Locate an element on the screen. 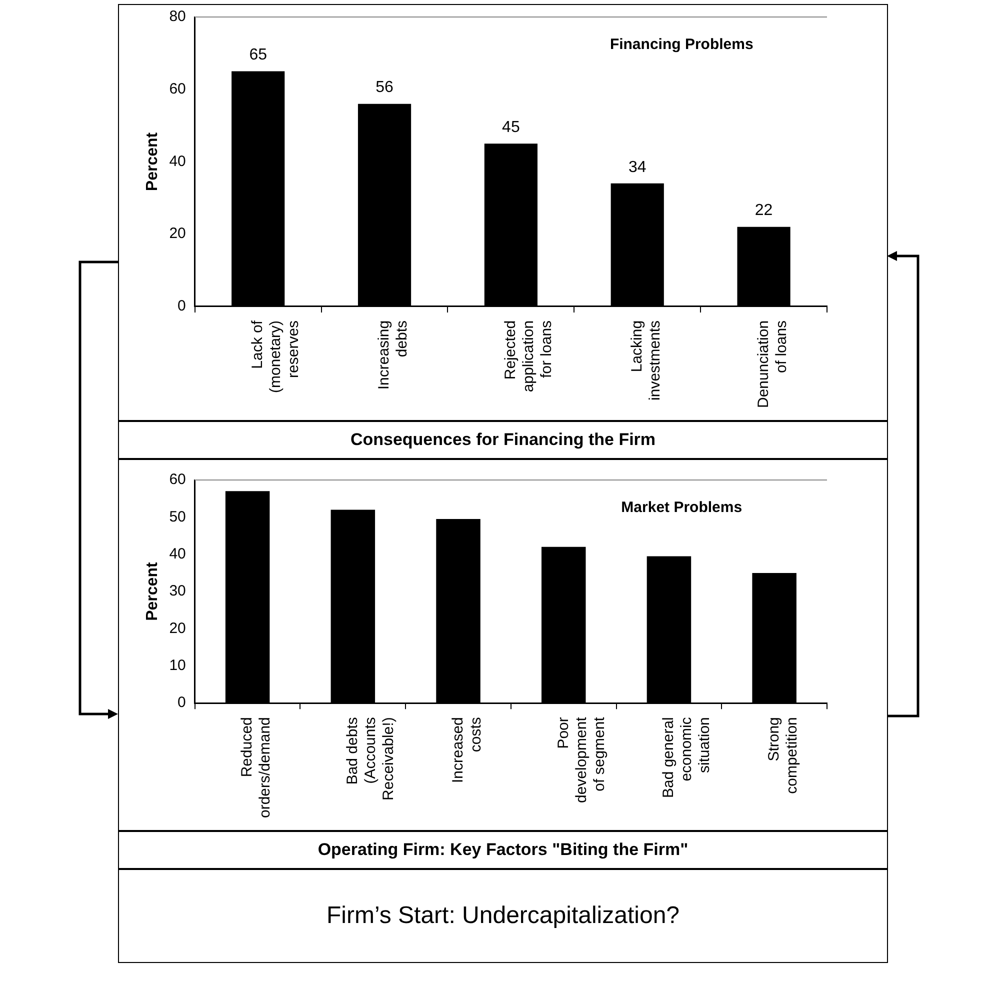  text: Financing Problems is located at coordinates (682, 45).